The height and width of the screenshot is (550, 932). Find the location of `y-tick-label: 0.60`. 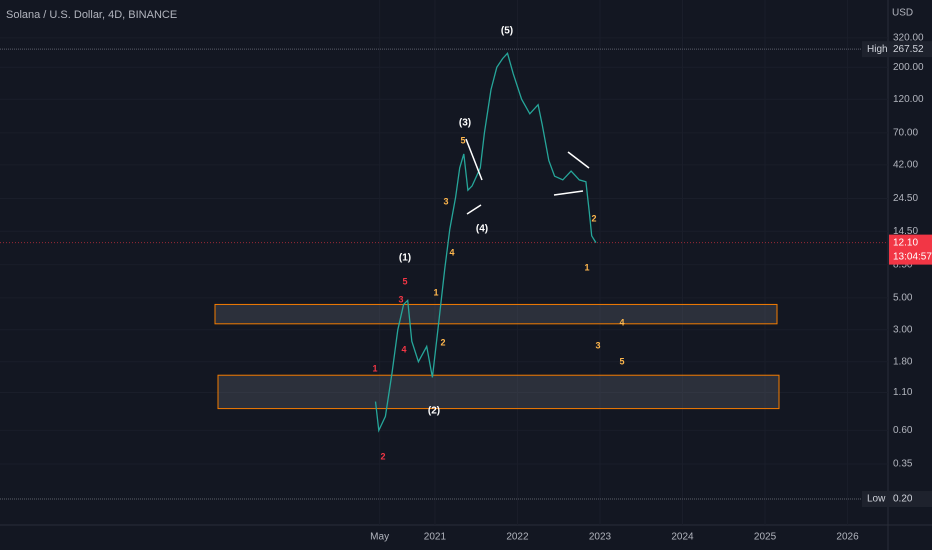

y-tick-label: 0.60 is located at coordinates (903, 430).